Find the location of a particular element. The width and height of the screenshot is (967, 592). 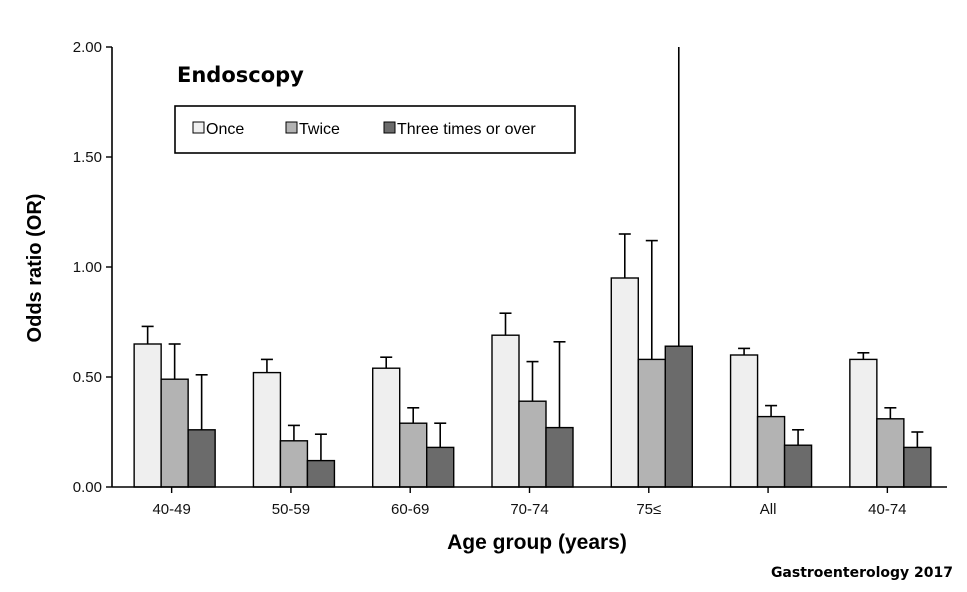

legend-label-once: Once is located at coordinates (225, 129).